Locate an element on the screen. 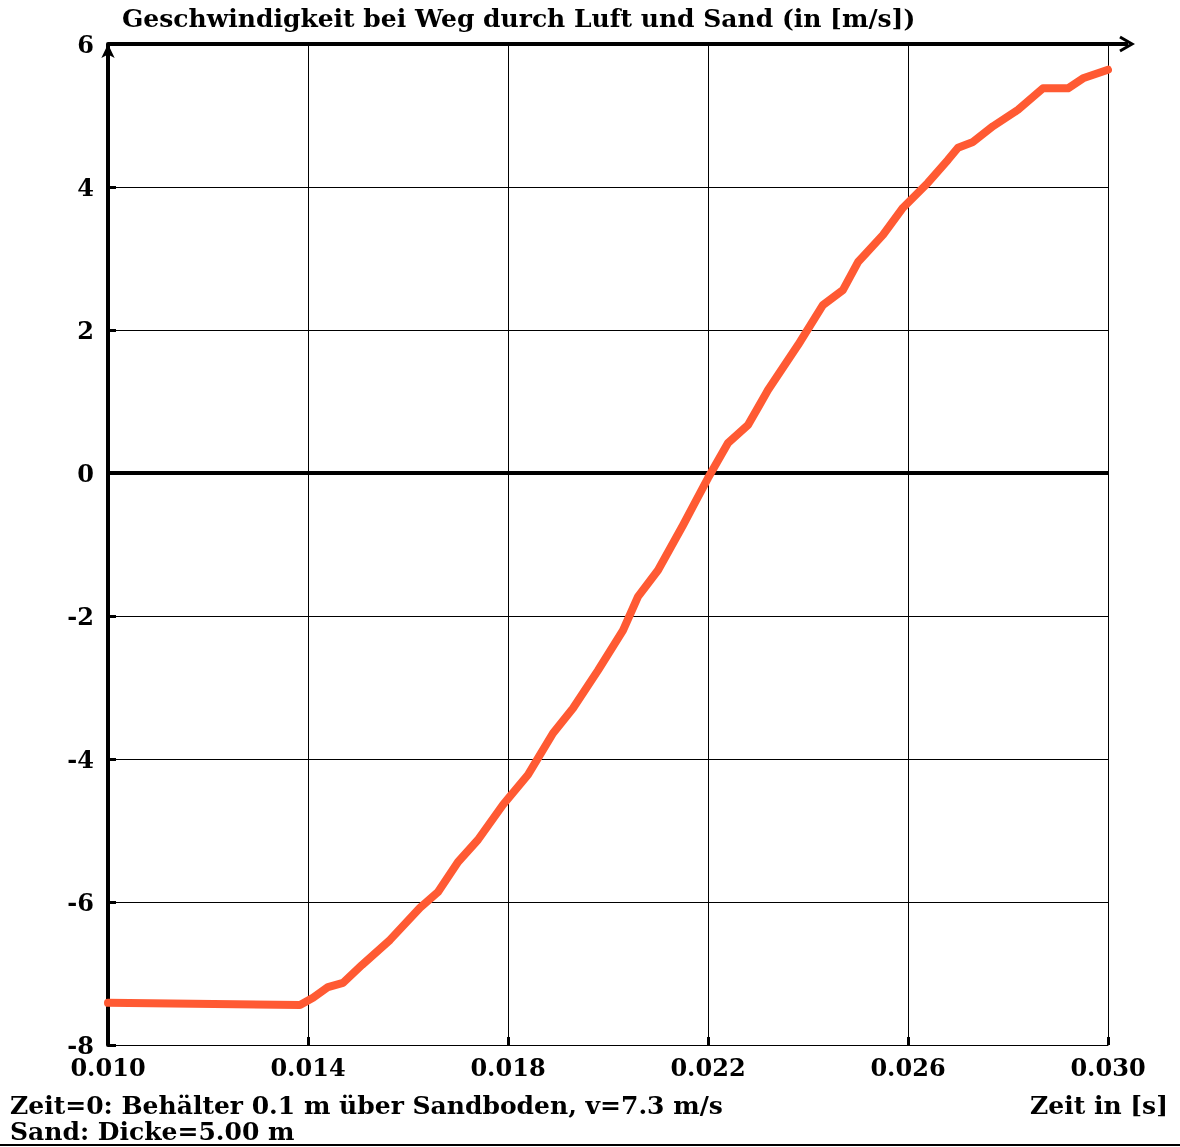 Image resolution: width=1180 pixels, height=1147 pixels. x-tick-label: 0.026 is located at coordinates (908, 1067).